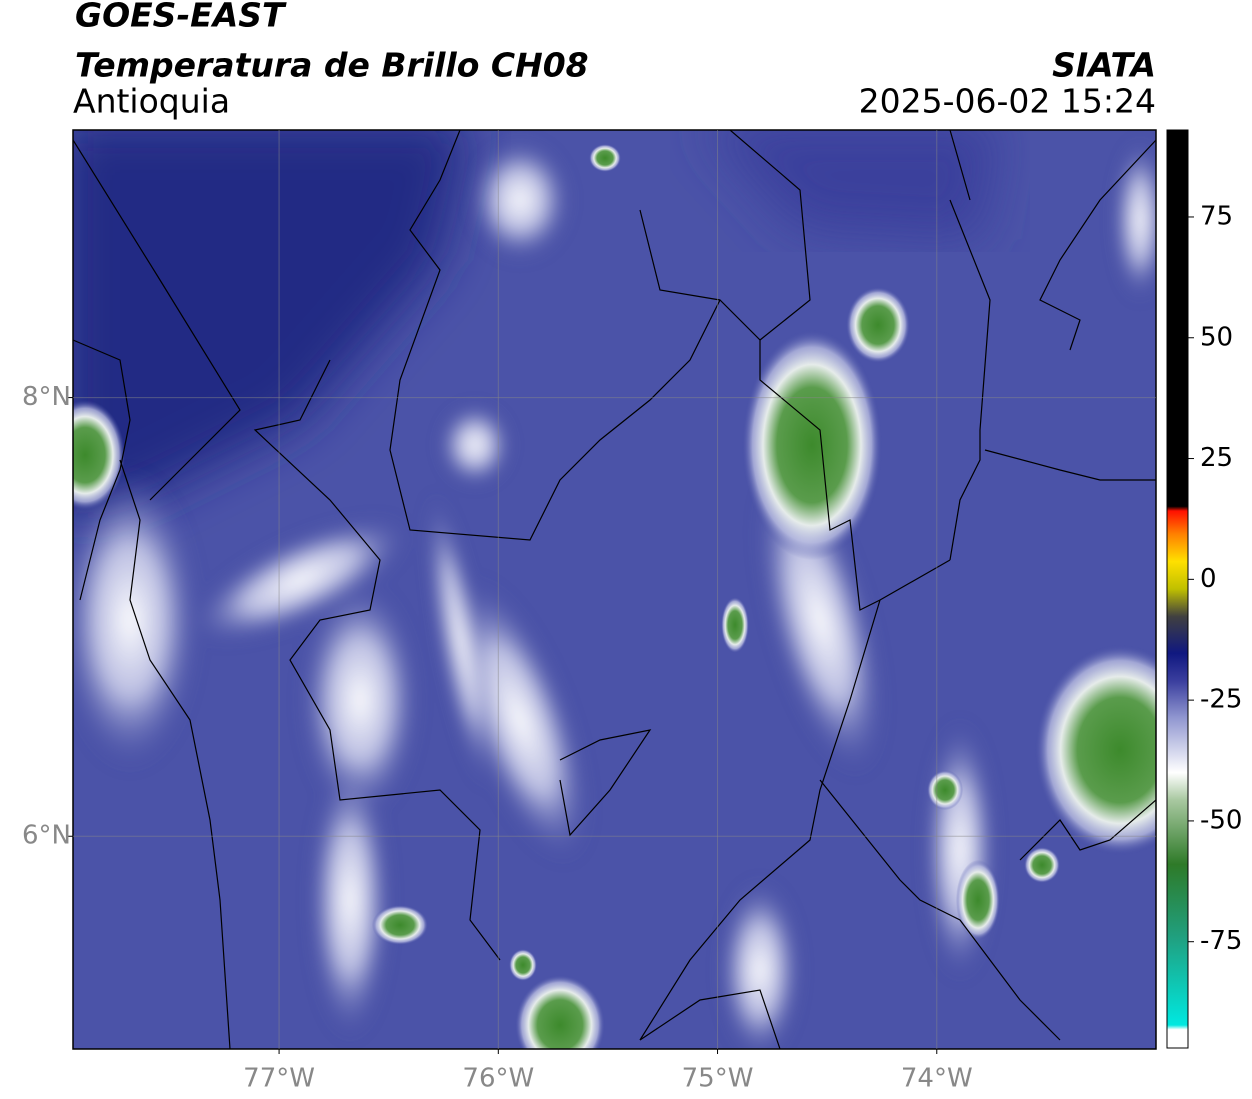 Image resolution: width=1252 pixels, height=1099 pixels. Describe the element at coordinates (1007, 101) in the screenshot. I see `timestamp: 2025-06-02 15:24` at that location.